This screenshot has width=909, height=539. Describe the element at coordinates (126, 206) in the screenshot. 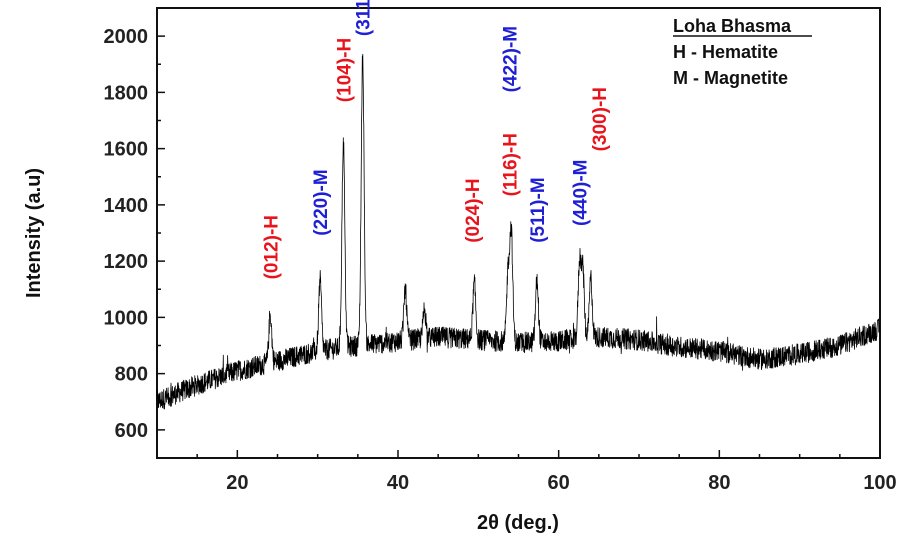

I see `y-tick-label: 1400` at that location.